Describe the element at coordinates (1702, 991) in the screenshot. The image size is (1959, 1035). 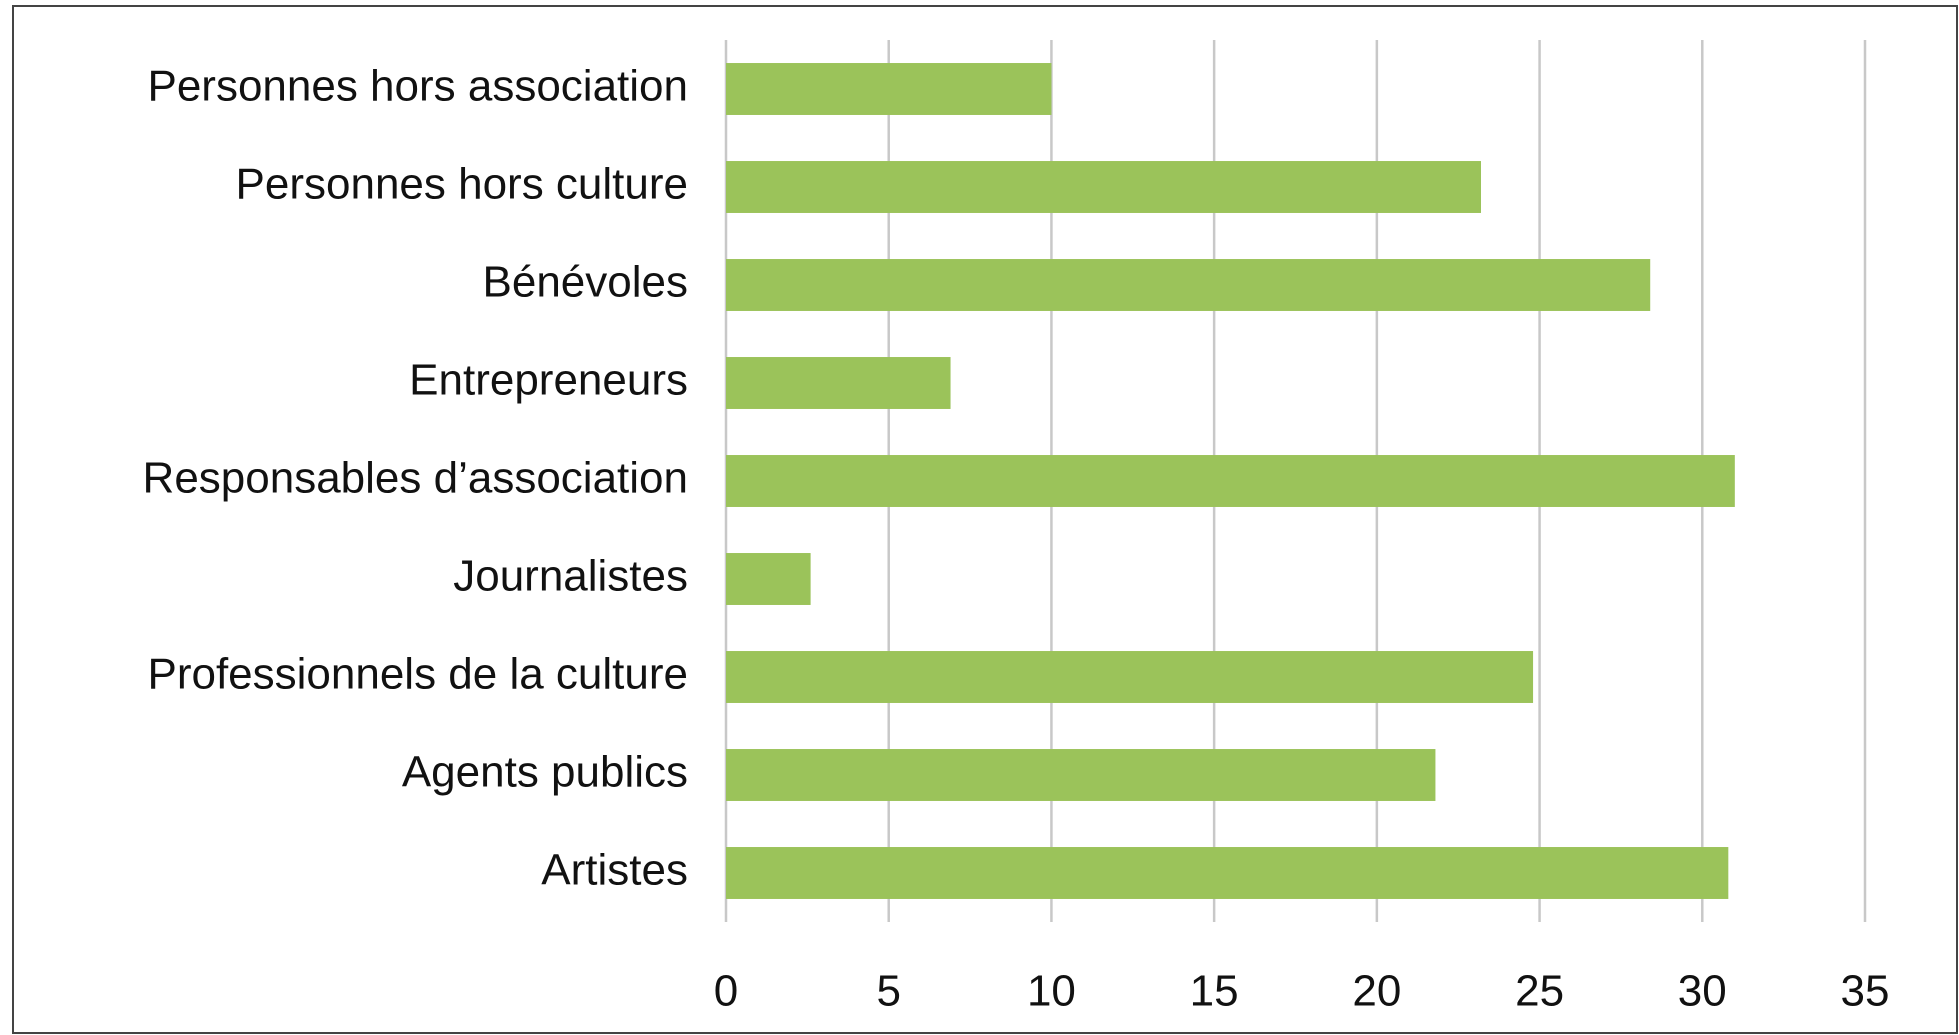
I see `x-tick-label: 30` at that location.